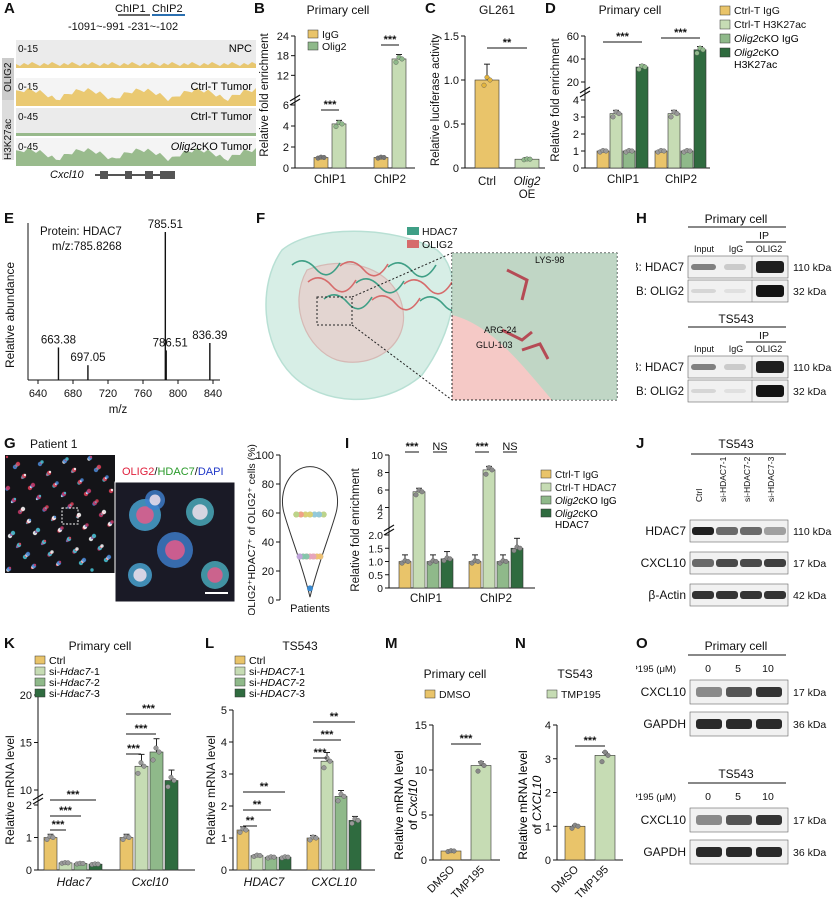  I want to click on legend-label: Ctrl-T IgG, so click(757, 11).